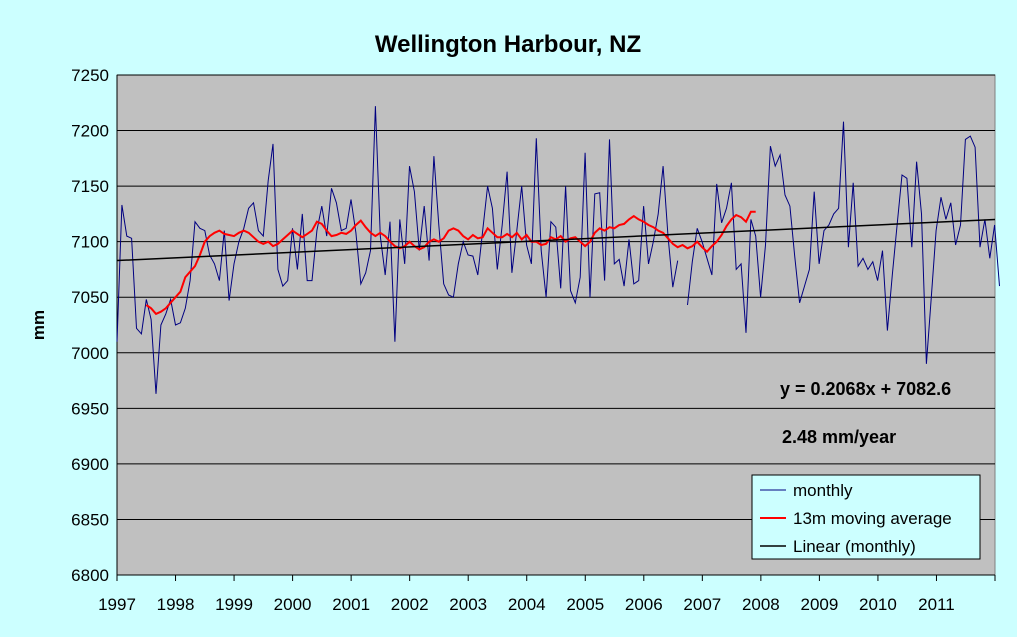  Describe the element at coordinates (176, 604) in the screenshot. I see `x-tick-label: 1998` at that location.